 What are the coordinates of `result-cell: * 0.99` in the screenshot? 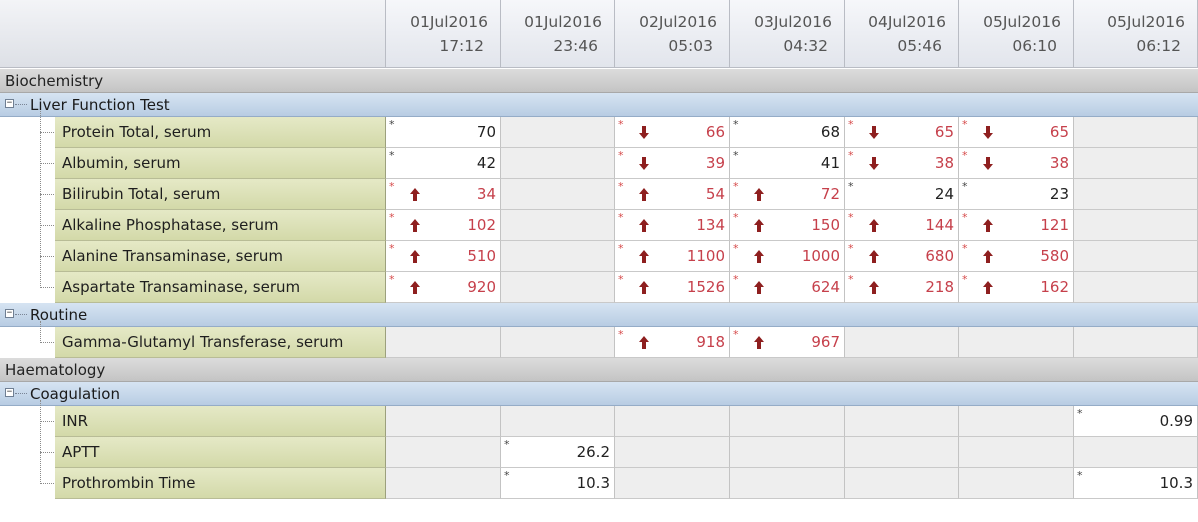 It's located at (1136, 421).